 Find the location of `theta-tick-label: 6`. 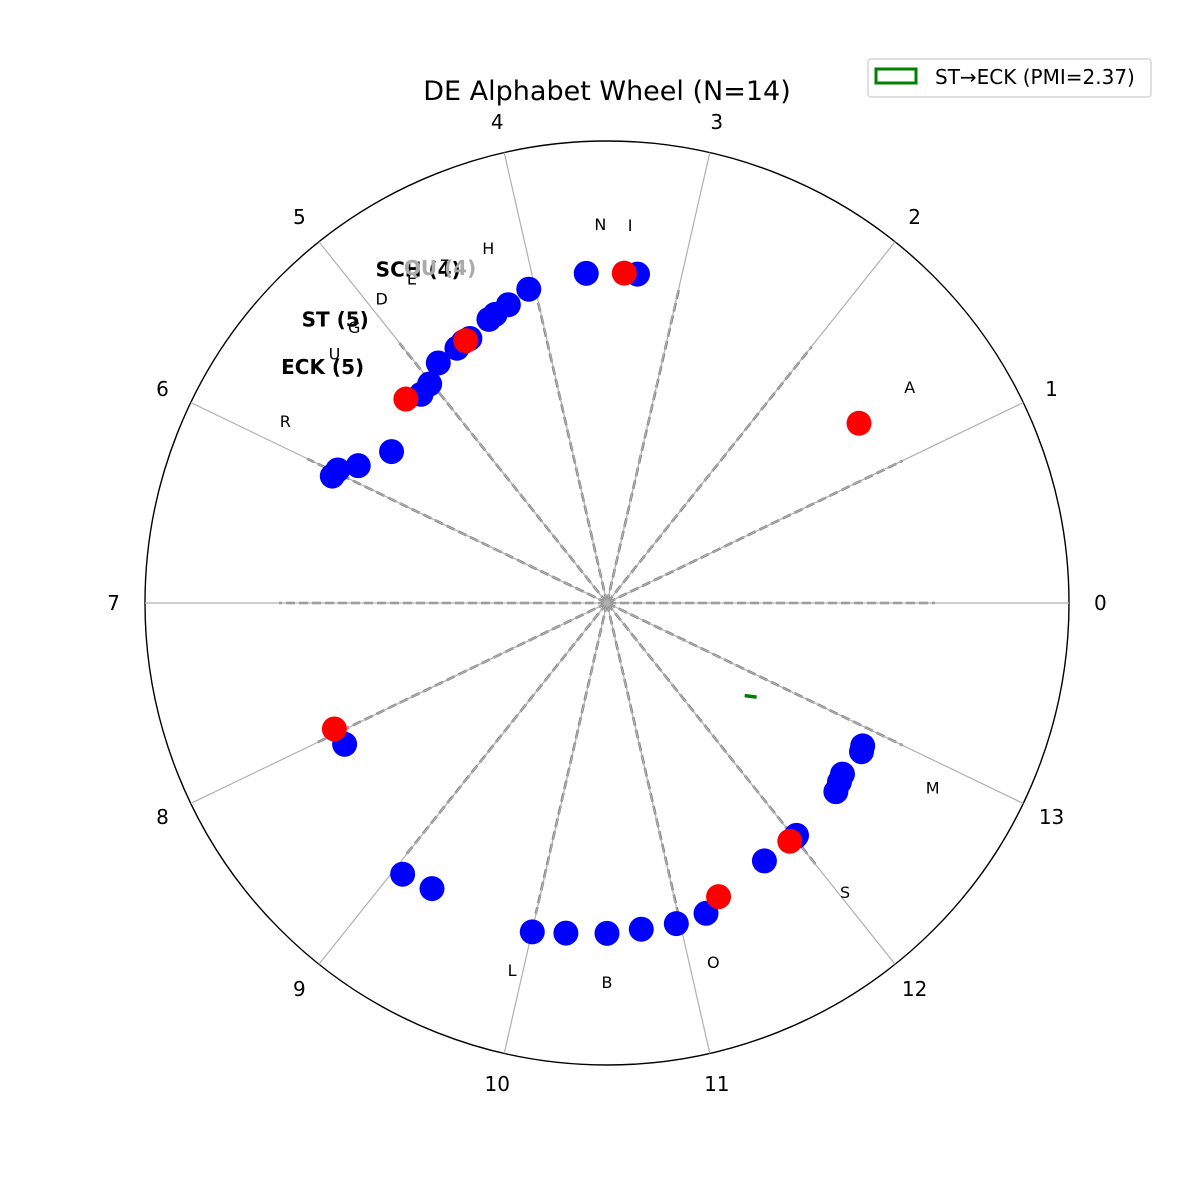

theta-tick-label: 6 is located at coordinates (162, 389).